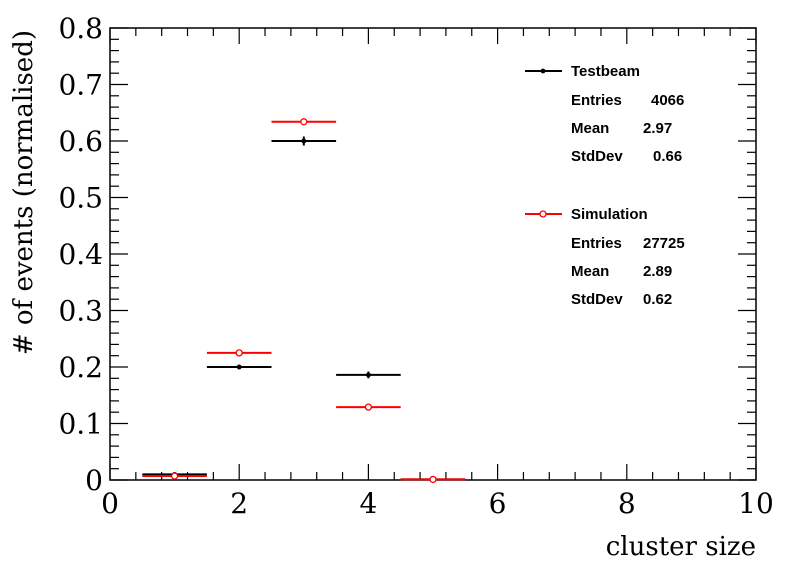 Image resolution: width=796 pixels, height=572 pixels. Describe the element at coordinates (756, 503) in the screenshot. I see `x-tick-label: 10` at that location.